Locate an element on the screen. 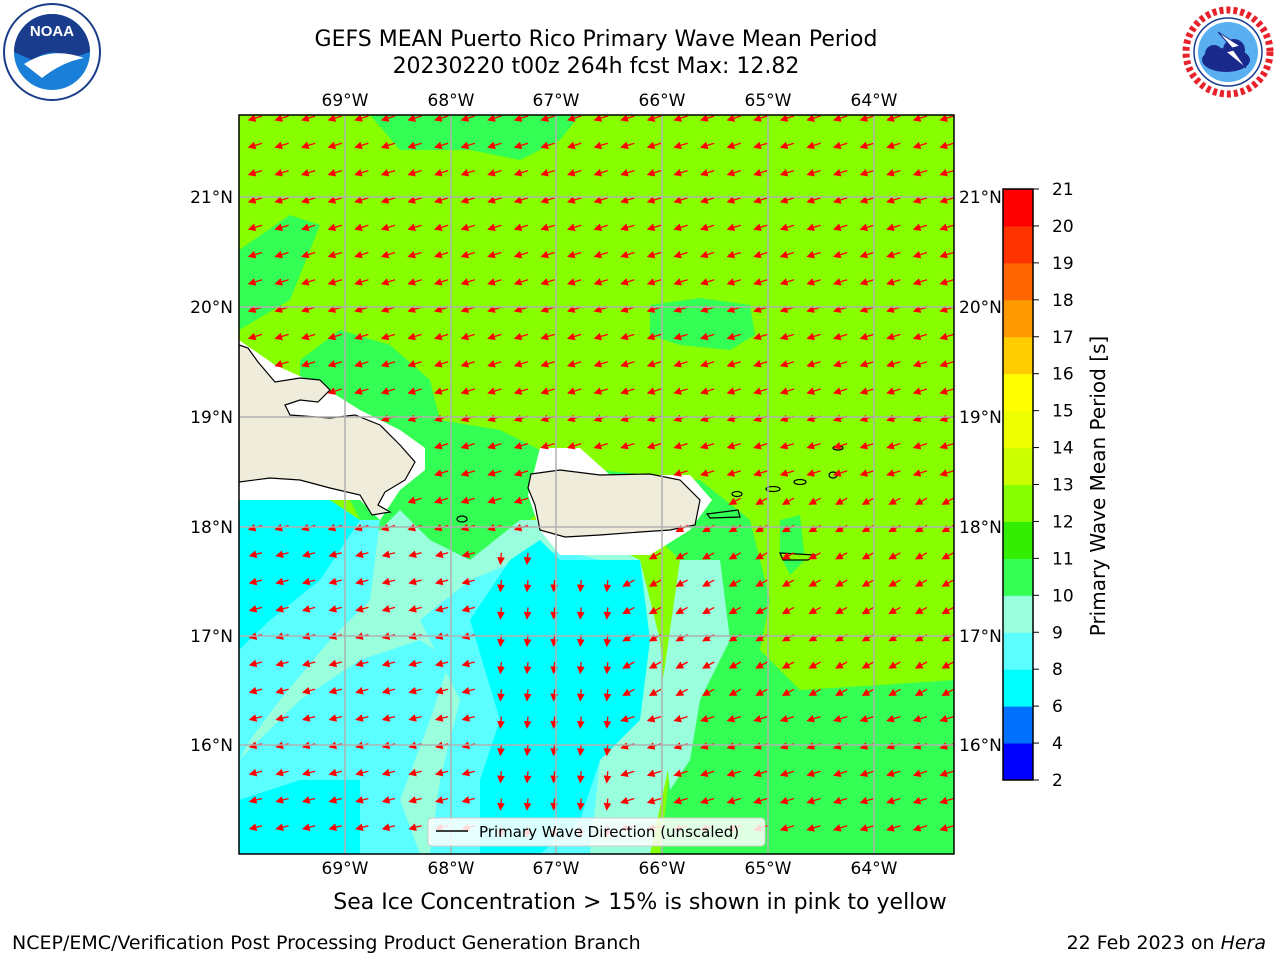 Image resolution: width=1280 pixels, height=960 pixels. lat-label-left: 20°N is located at coordinates (211, 308).